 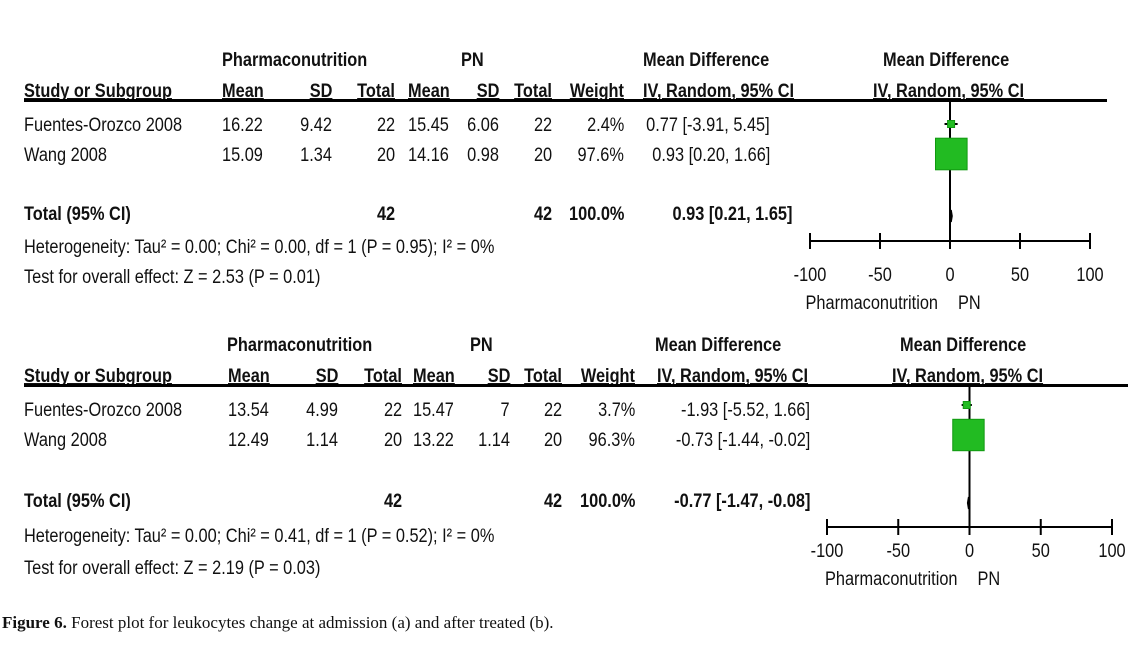 I want to click on study-weight: 97.6%, so click(x=600, y=155).